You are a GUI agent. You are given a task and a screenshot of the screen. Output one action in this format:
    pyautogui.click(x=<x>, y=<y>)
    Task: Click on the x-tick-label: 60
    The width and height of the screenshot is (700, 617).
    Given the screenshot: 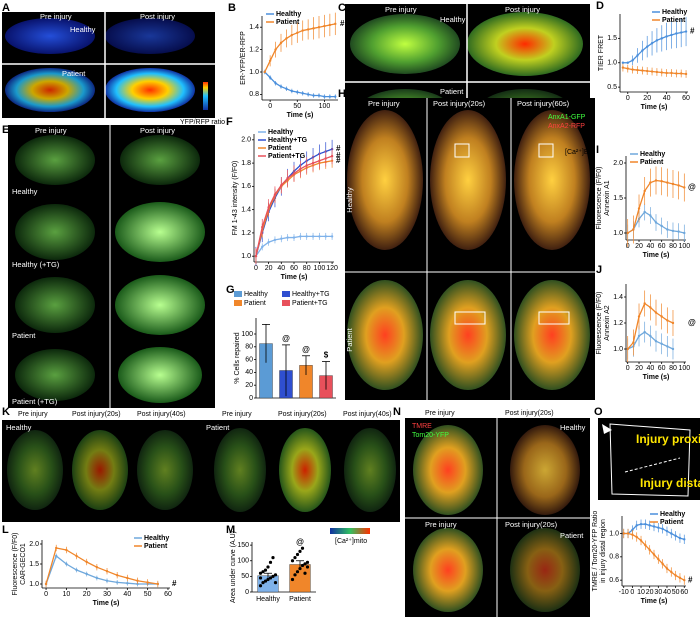 What is the action you would take?
    pyautogui.click(x=686, y=98)
    